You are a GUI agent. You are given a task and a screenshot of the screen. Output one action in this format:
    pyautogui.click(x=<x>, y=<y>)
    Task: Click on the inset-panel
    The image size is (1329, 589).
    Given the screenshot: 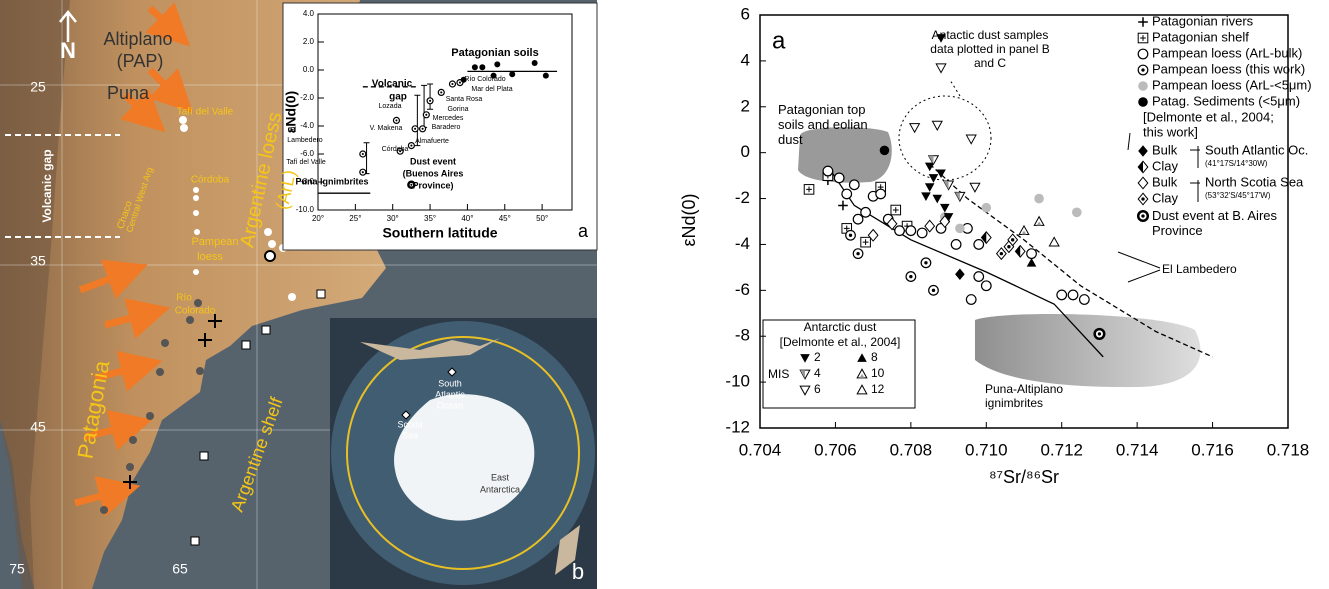 What is the action you would take?
    pyautogui.click(x=440, y=126)
    